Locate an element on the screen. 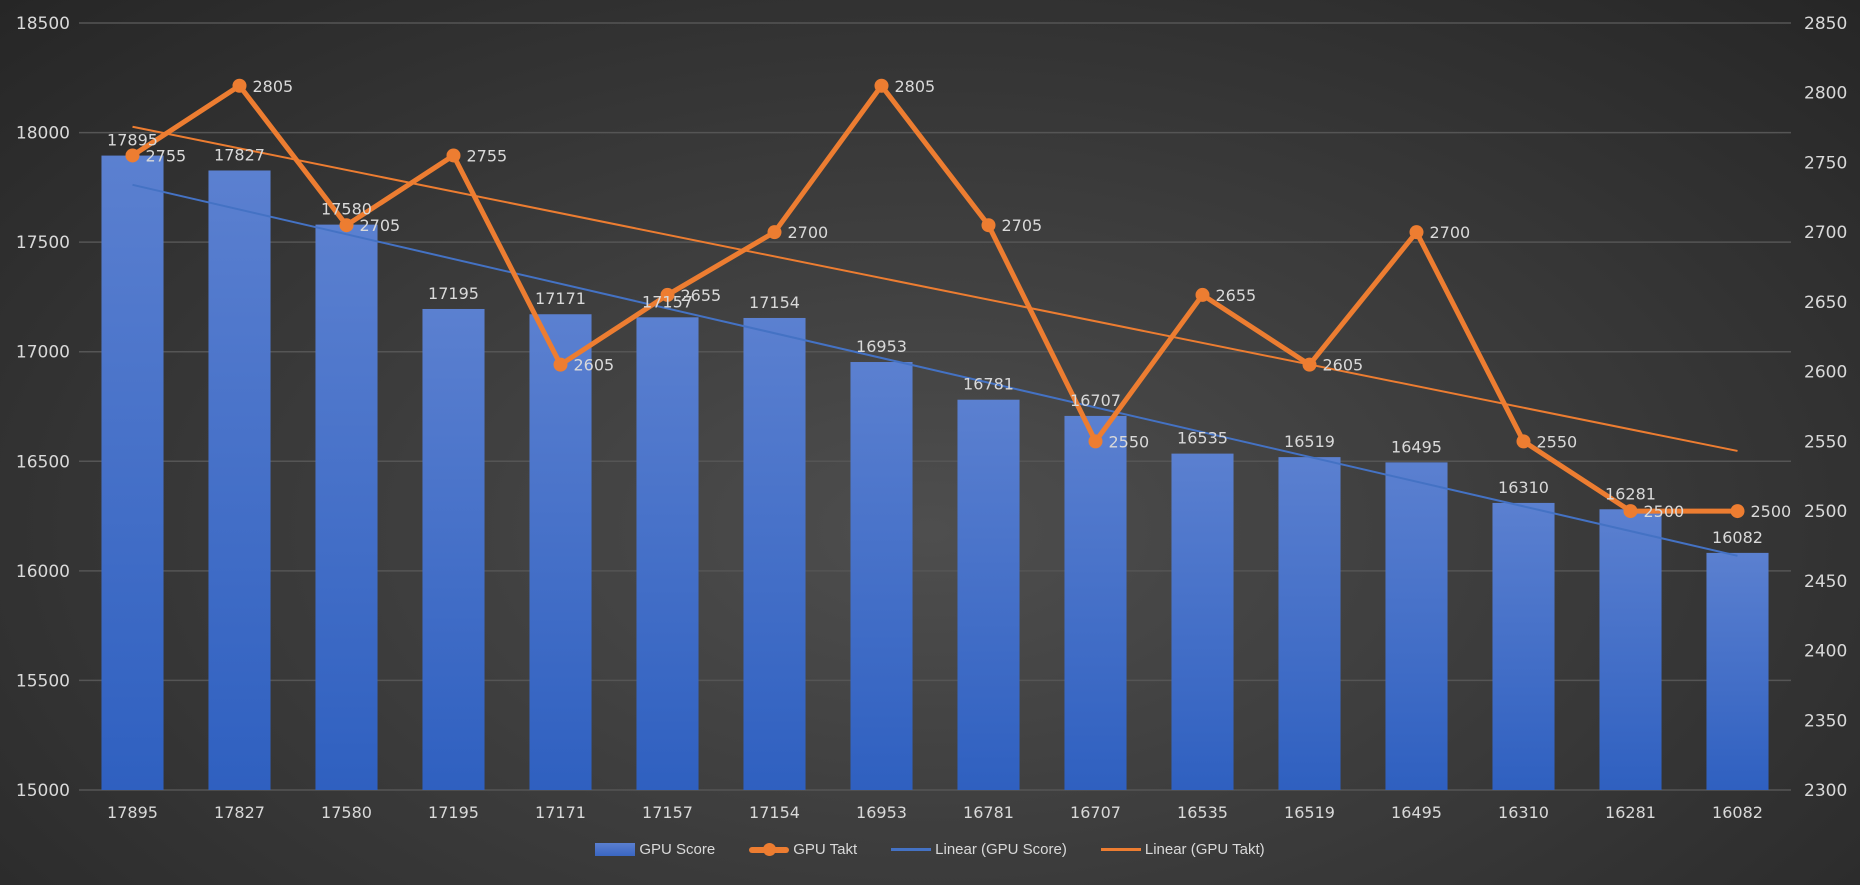  left-tick-label: 18500 is located at coordinates (43, 24).